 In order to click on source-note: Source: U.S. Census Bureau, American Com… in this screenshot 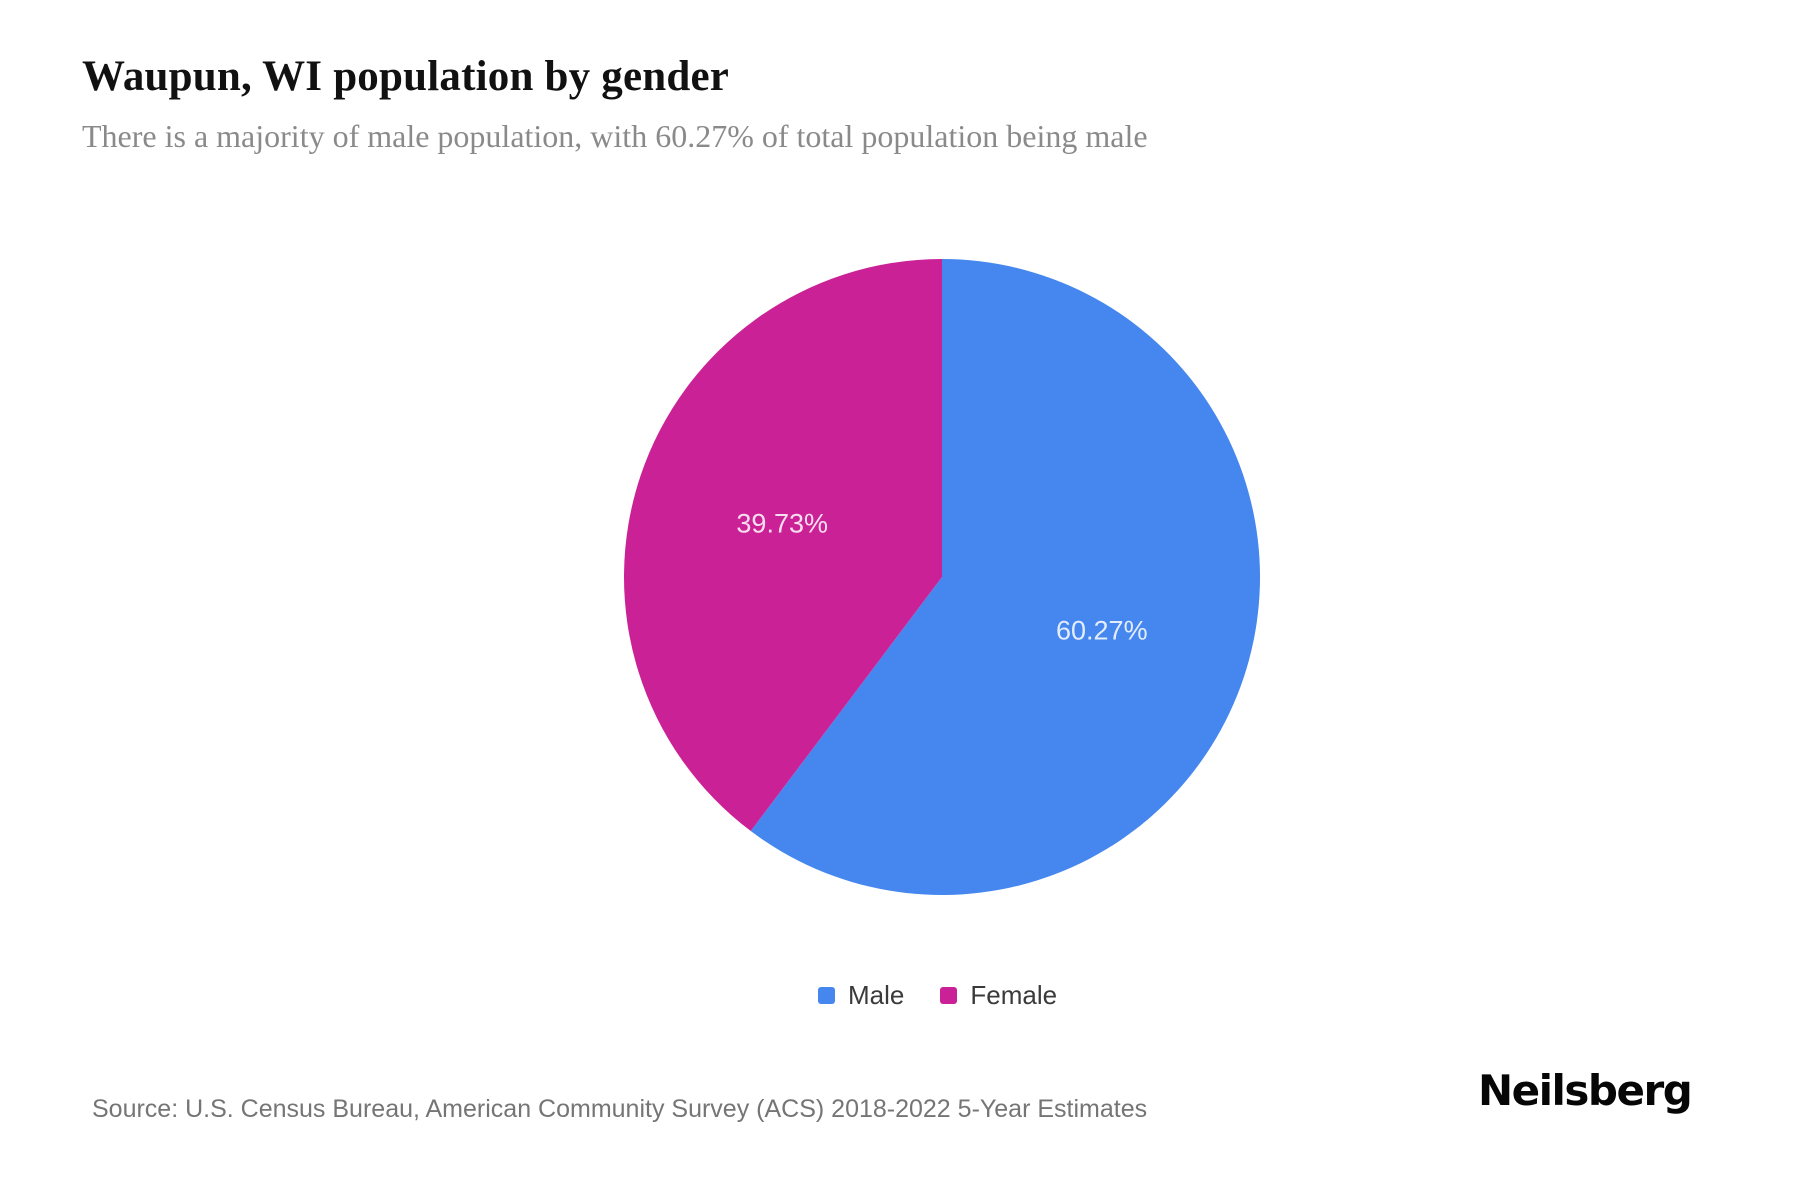, I will do `click(620, 1109)`.